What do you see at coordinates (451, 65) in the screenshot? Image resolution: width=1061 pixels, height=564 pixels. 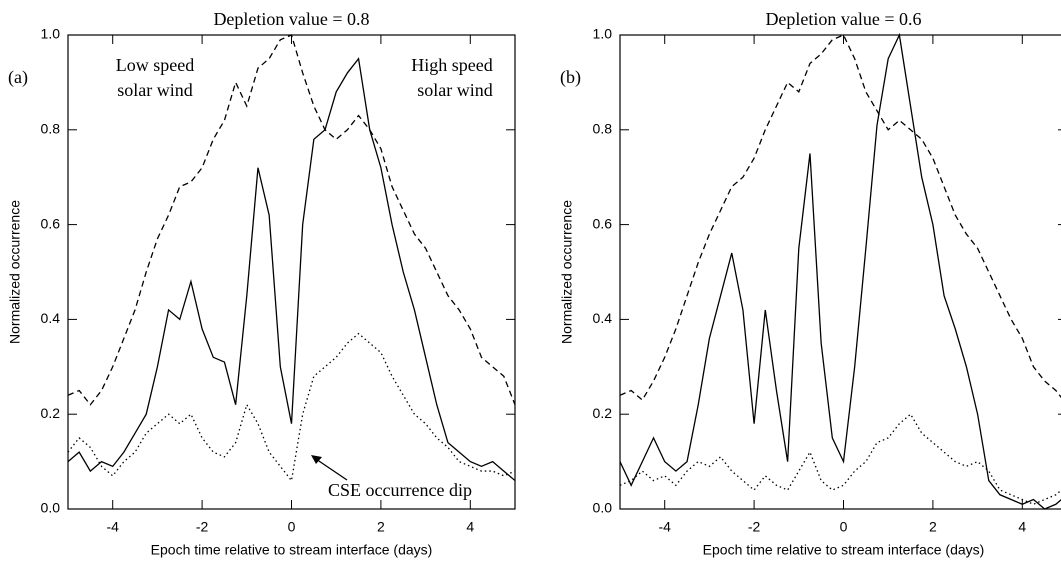 I see `annotation: High speed` at bounding box center [451, 65].